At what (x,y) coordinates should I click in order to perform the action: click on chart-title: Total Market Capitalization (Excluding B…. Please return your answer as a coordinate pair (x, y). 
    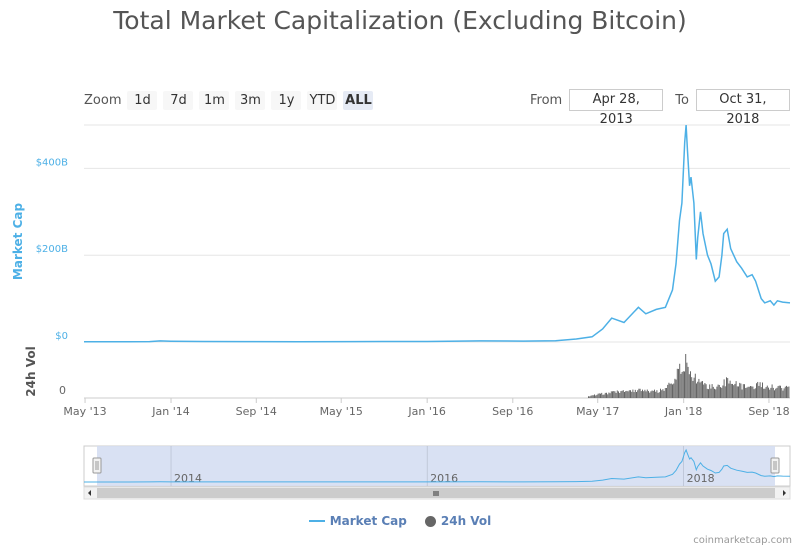
    Looking at the image, I should click on (400, 20).